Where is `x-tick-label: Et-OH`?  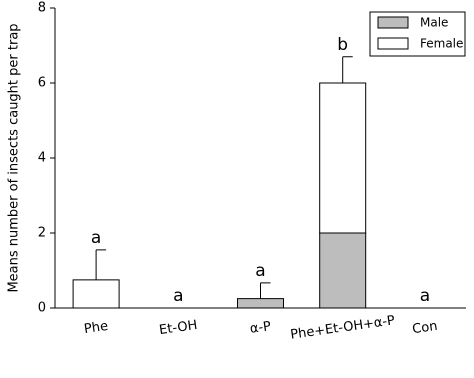 x-tick-label: Et-OH is located at coordinates (178, 328).